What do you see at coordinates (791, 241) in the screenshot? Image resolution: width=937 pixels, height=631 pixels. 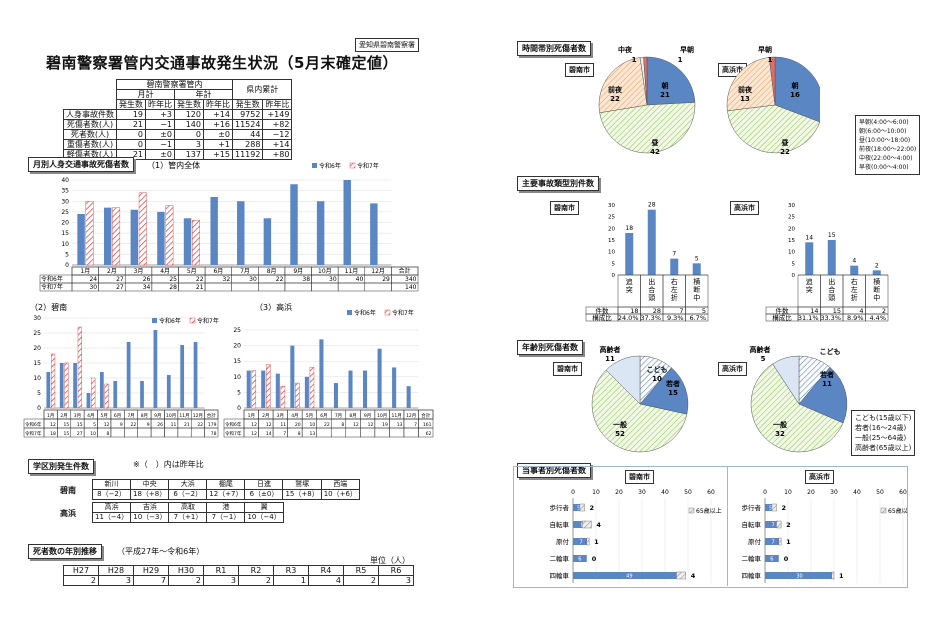 I see `y-tick-label: 15` at bounding box center [791, 241].